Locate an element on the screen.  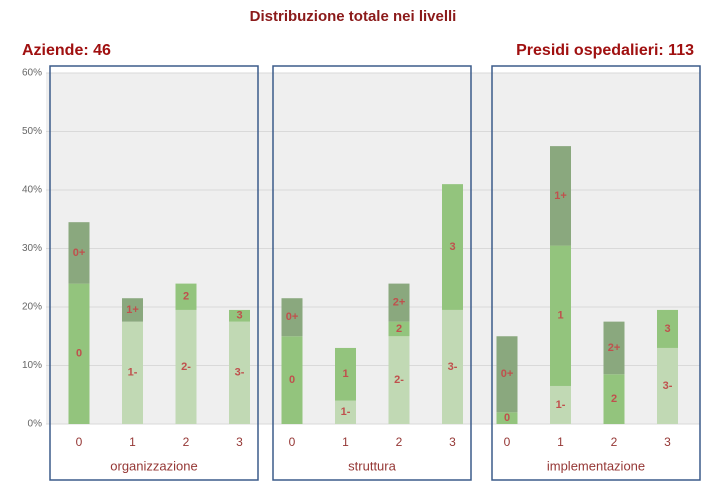
y-tick-label: 60% is located at coordinates (32, 73).